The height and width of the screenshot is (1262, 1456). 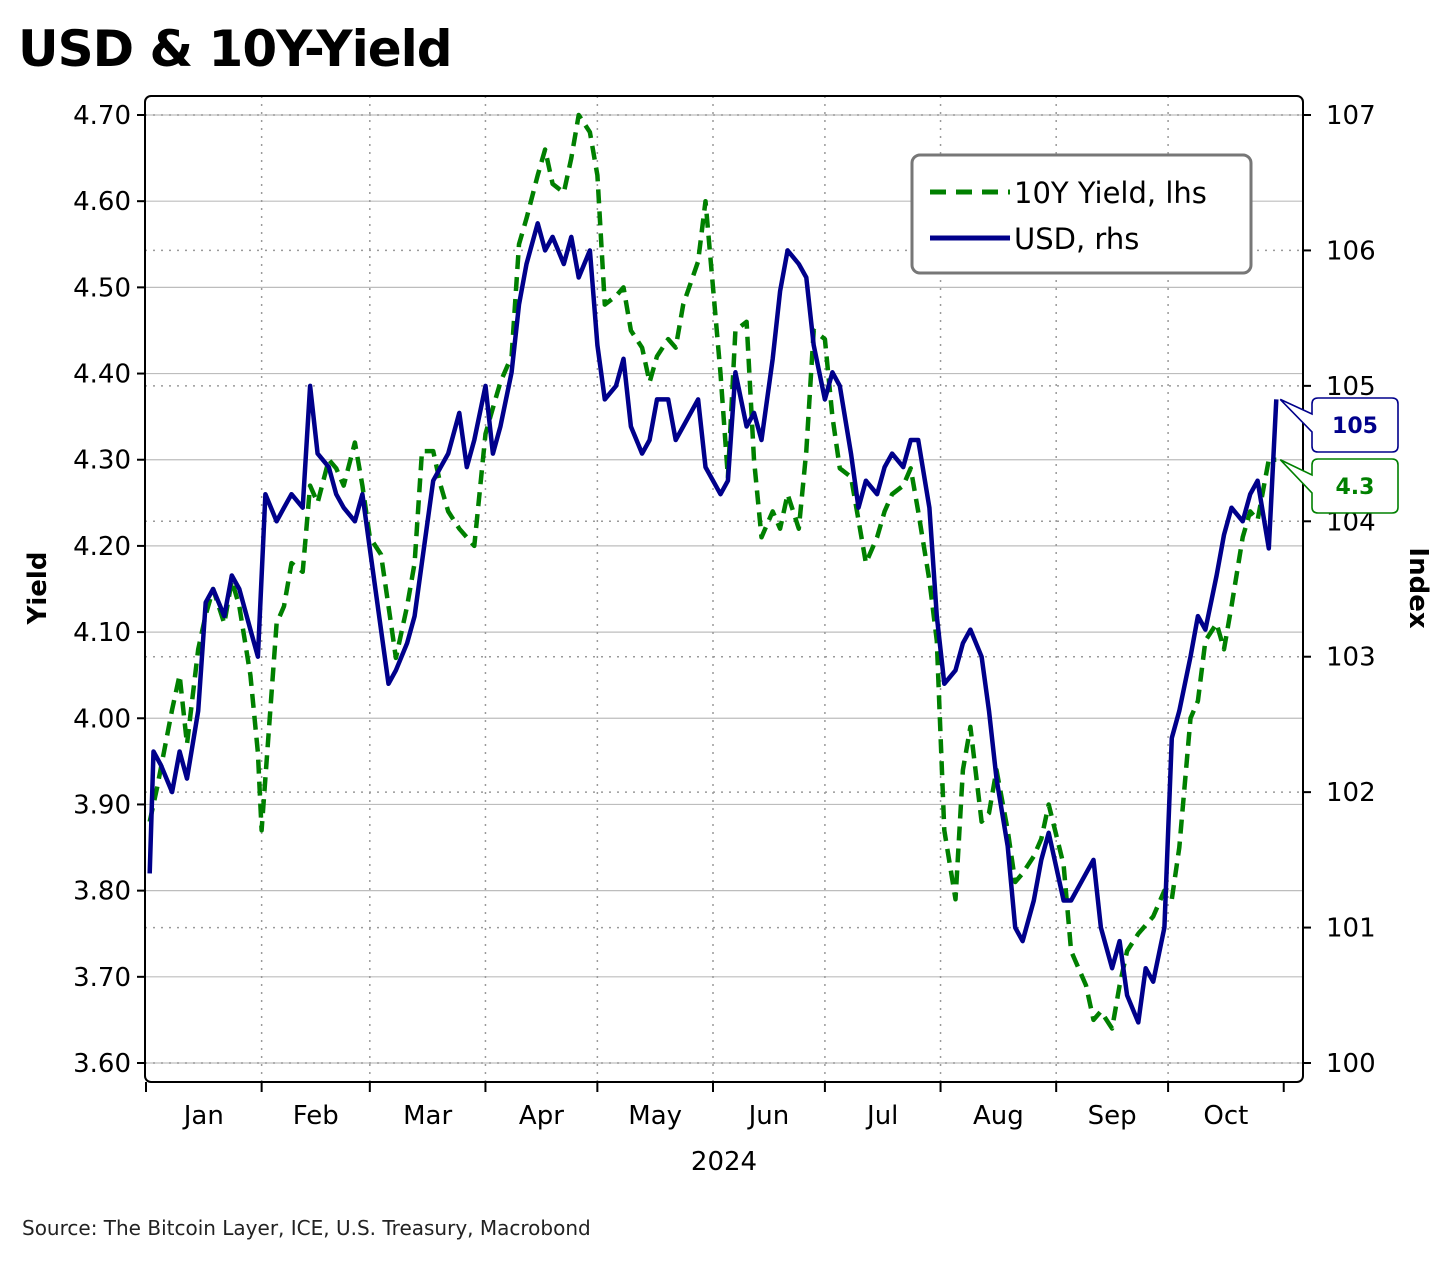 I want to click on left-tick-label: 4.70, so click(x=102, y=116).